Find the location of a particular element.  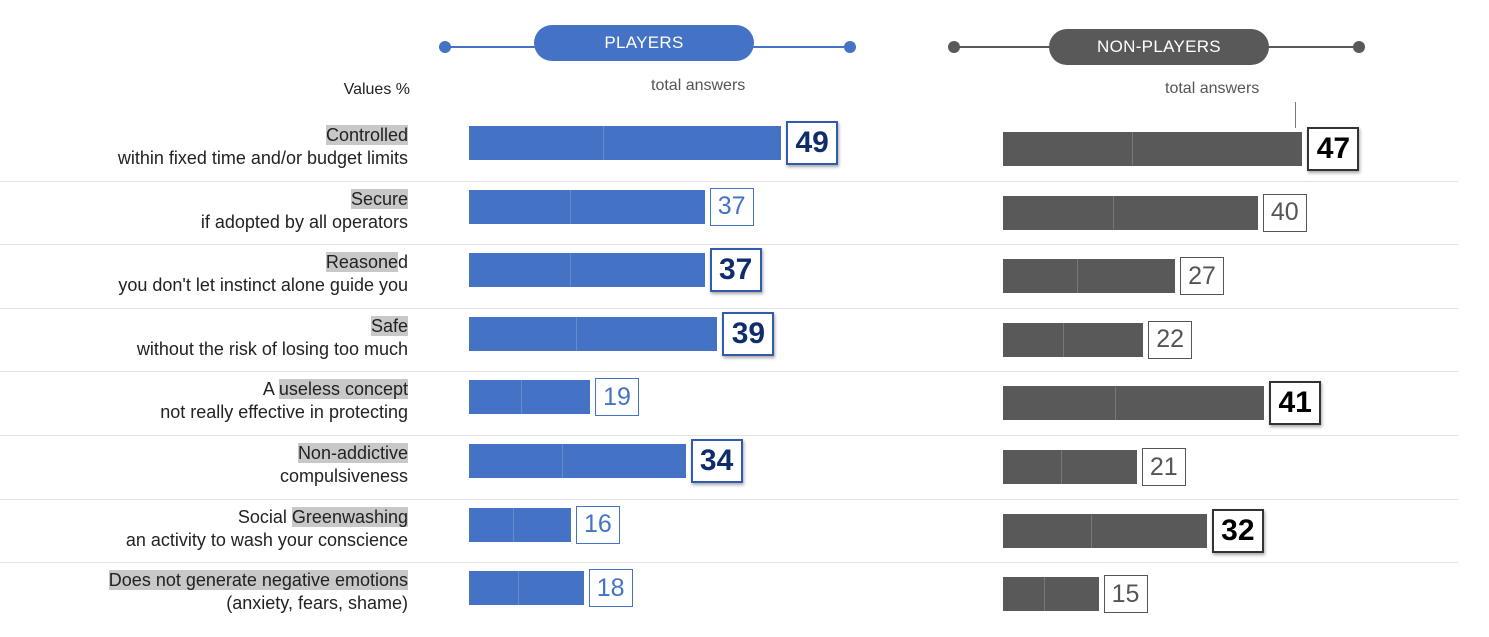

non-players-value-label: 40 is located at coordinates (1284, 212).